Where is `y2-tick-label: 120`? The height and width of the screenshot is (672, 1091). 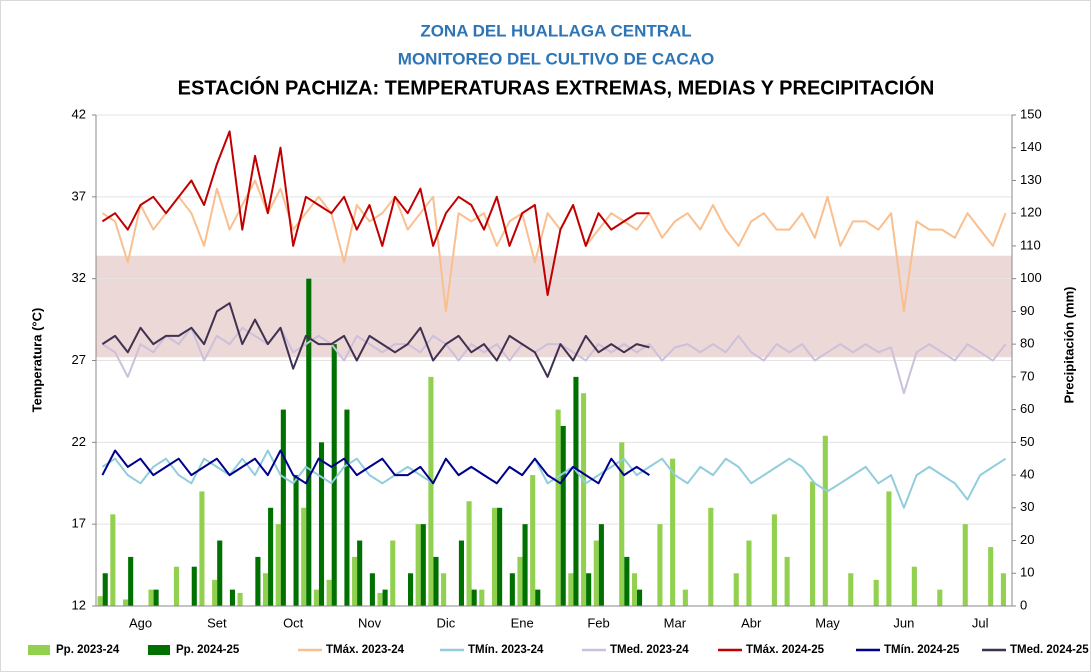
y2-tick-label: 120 is located at coordinates (1031, 212).